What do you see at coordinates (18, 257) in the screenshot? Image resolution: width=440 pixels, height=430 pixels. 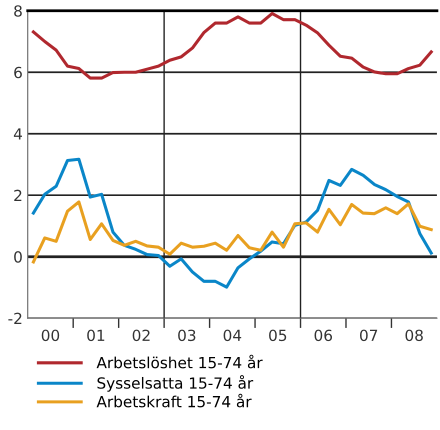 I see `y-tick-label: 0` at bounding box center [18, 257].